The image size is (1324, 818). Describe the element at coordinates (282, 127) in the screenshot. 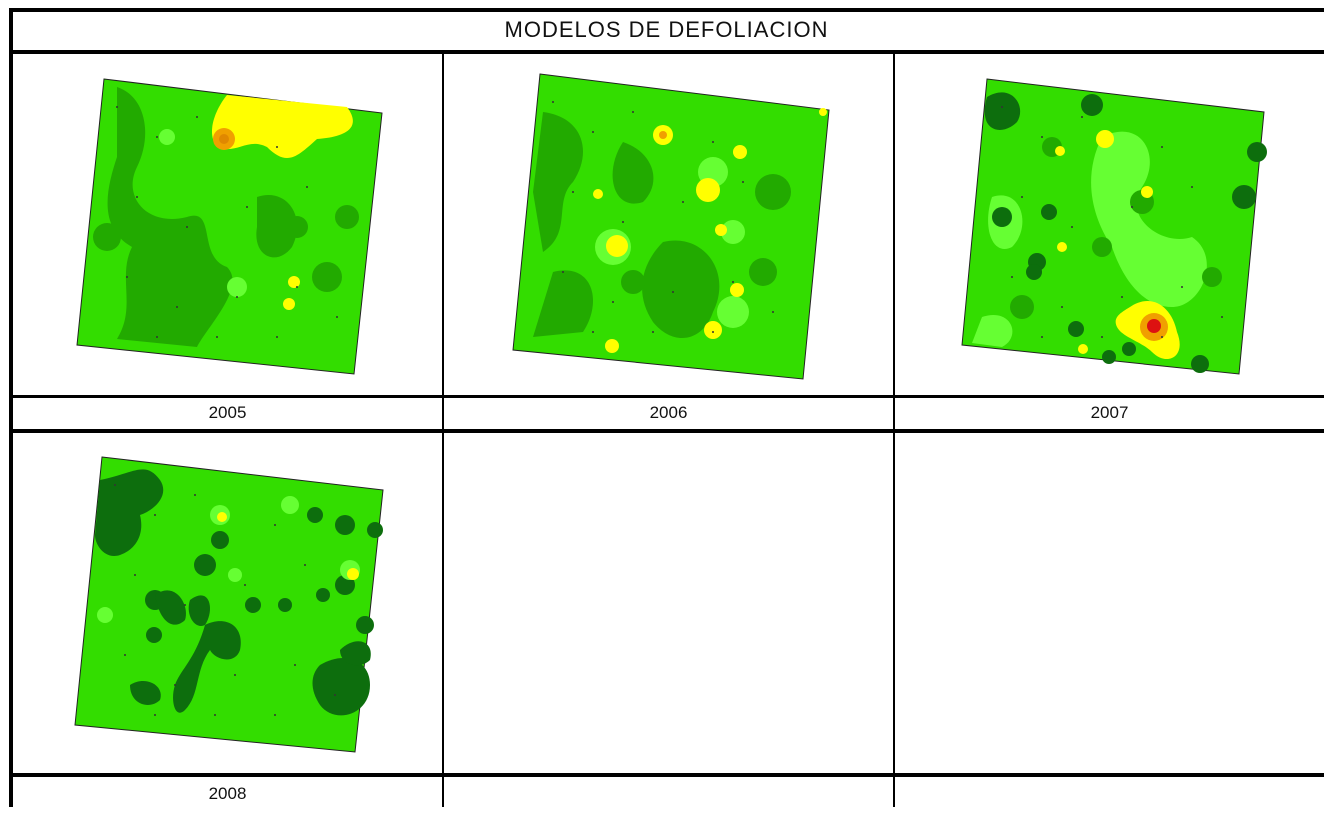

I see `map-2005-yellow-zone` at that location.